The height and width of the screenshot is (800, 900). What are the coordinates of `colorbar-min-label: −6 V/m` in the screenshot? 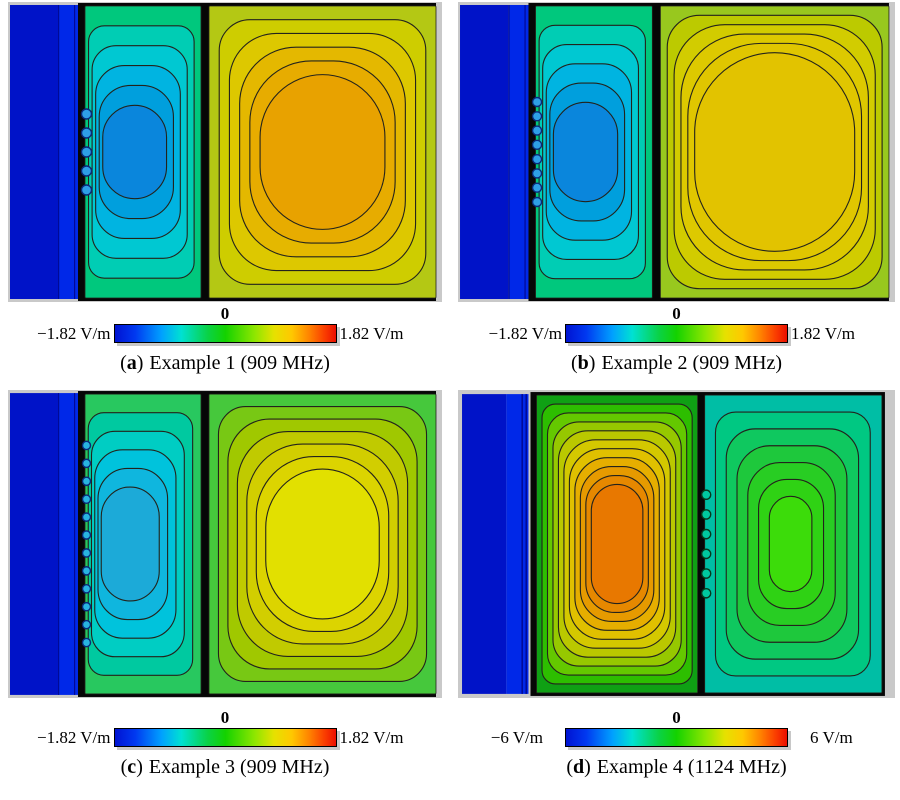 It's located at (516, 737).